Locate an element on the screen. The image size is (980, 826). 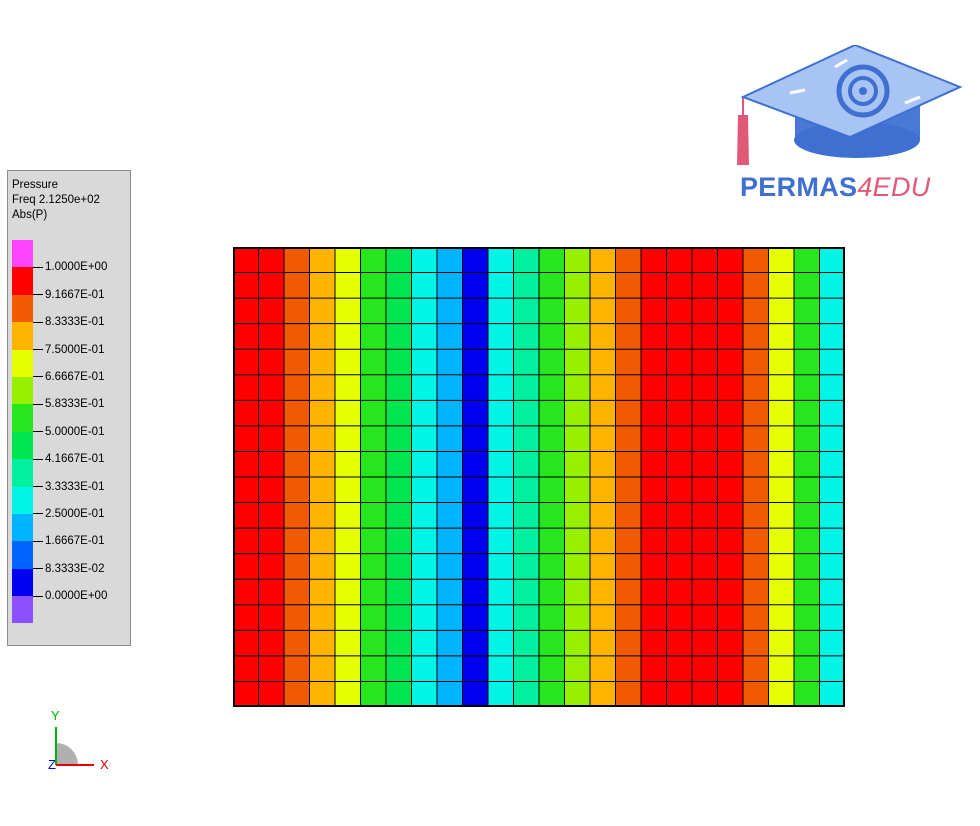
logo-text-main: PERMAS is located at coordinates (799, 187).